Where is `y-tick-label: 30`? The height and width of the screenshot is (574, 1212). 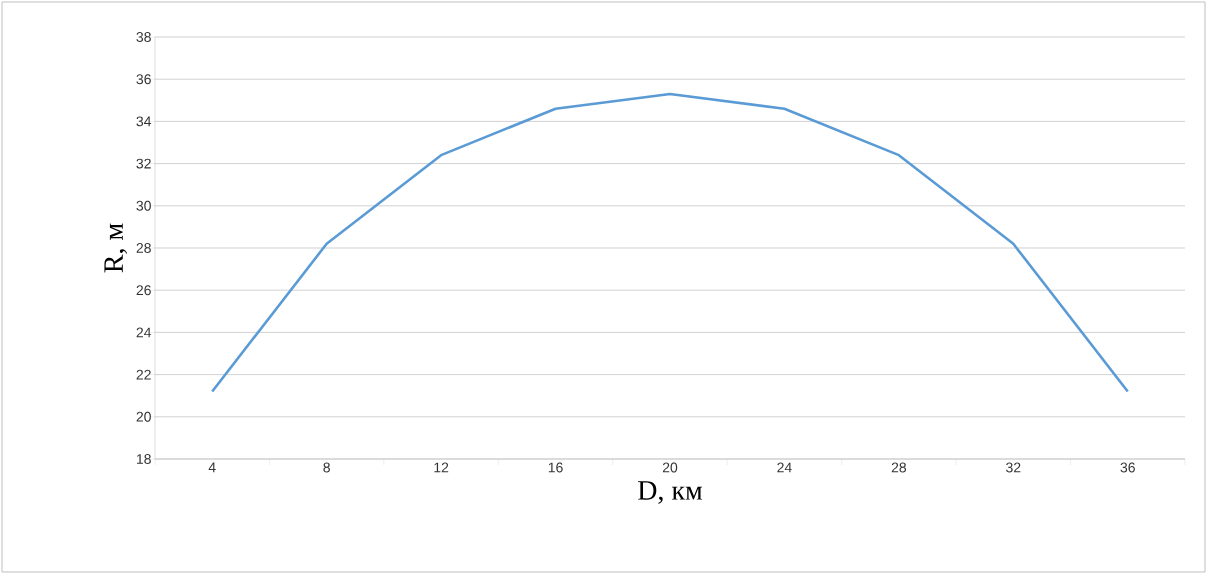
y-tick-label: 30 is located at coordinates (143, 205).